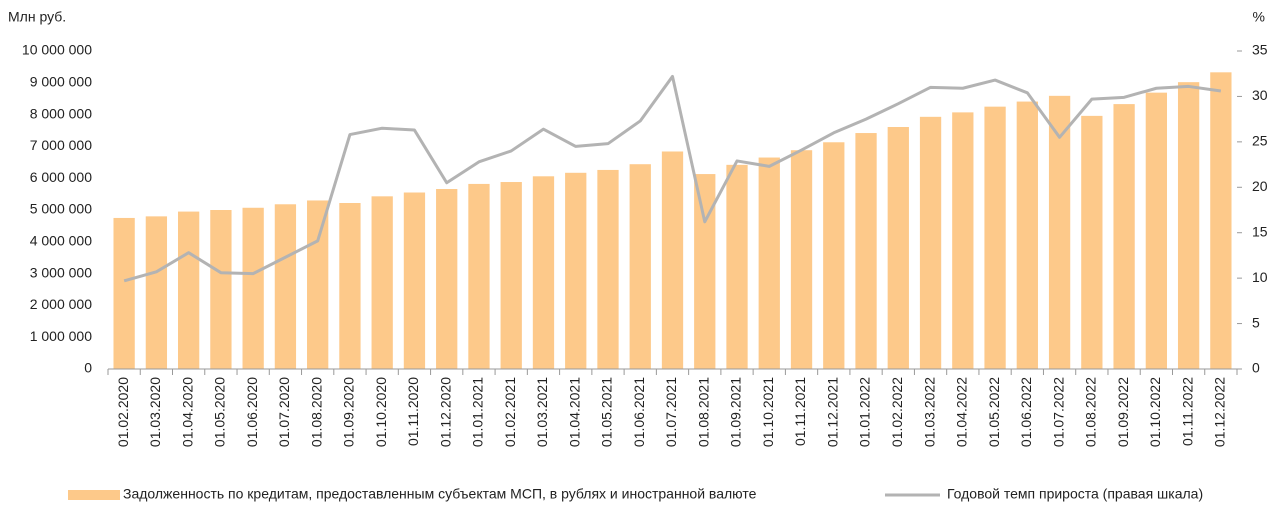 This screenshot has width=1274, height=505. Describe the element at coordinates (639, 412) in the screenshot. I see `x-tick-label: 01.06.2021` at that location.